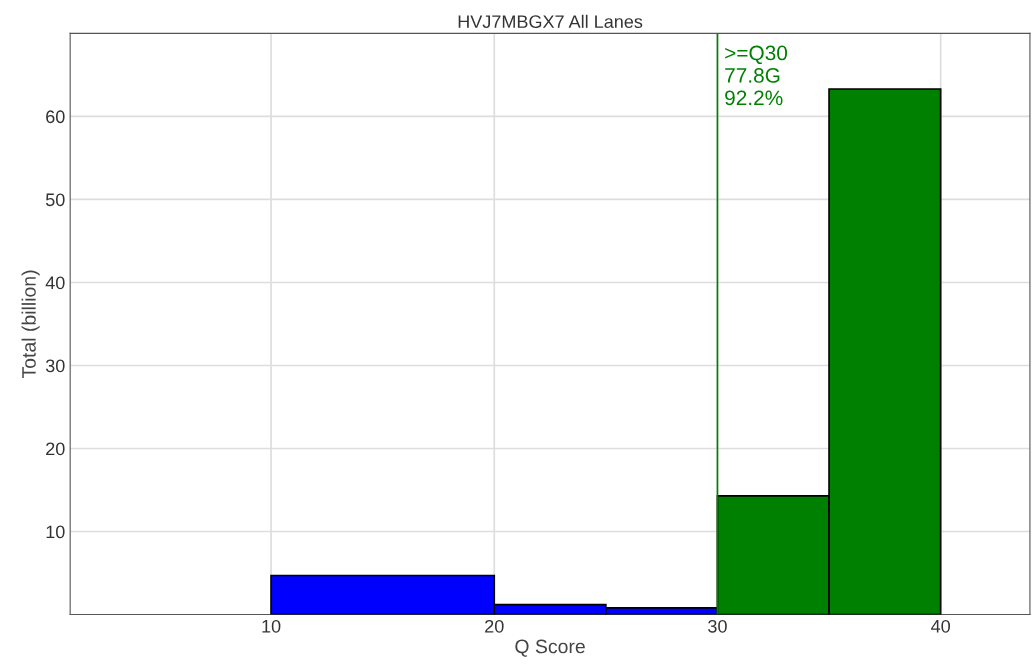  What do you see at coordinates (717, 626) in the screenshot?
I see `x-tick-label: 30` at bounding box center [717, 626].